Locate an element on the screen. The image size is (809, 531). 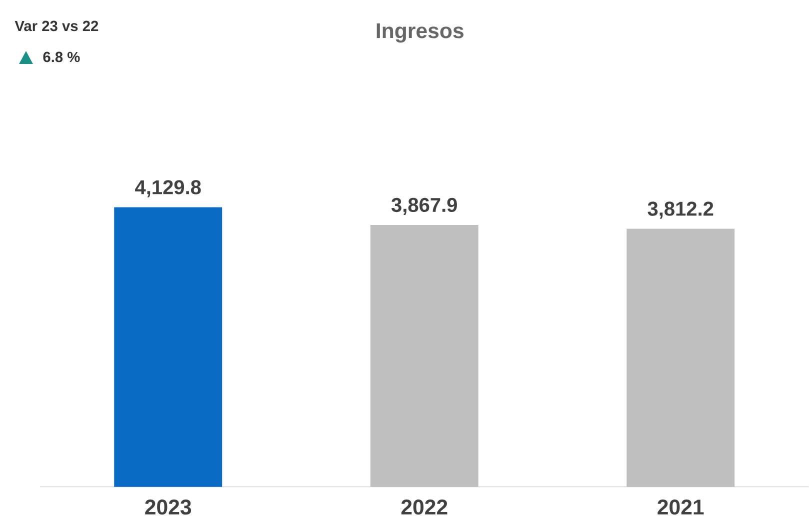
text: 6.8 % is located at coordinates (61, 57).